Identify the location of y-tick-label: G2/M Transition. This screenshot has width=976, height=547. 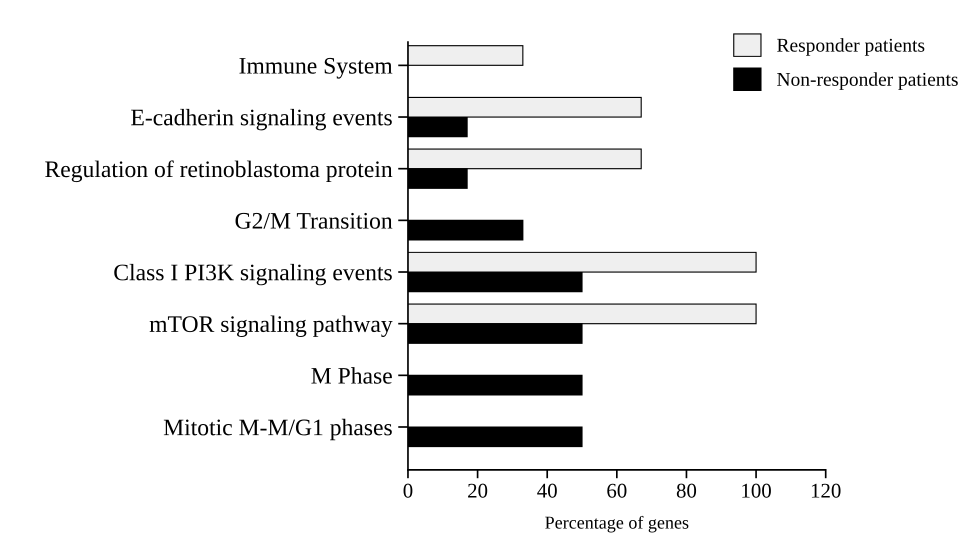
(314, 220).